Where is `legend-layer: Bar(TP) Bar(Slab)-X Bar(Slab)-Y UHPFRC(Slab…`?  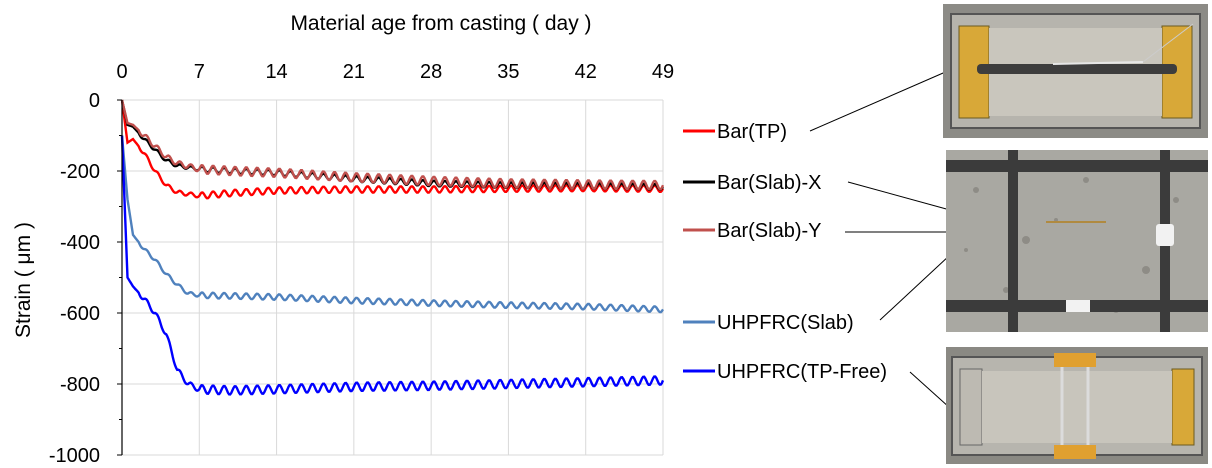 legend-layer: Bar(TP) Bar(Slab)-X Bar(Slab)-Y UHPFRC(Slab… is located at coordinates (785, 252).